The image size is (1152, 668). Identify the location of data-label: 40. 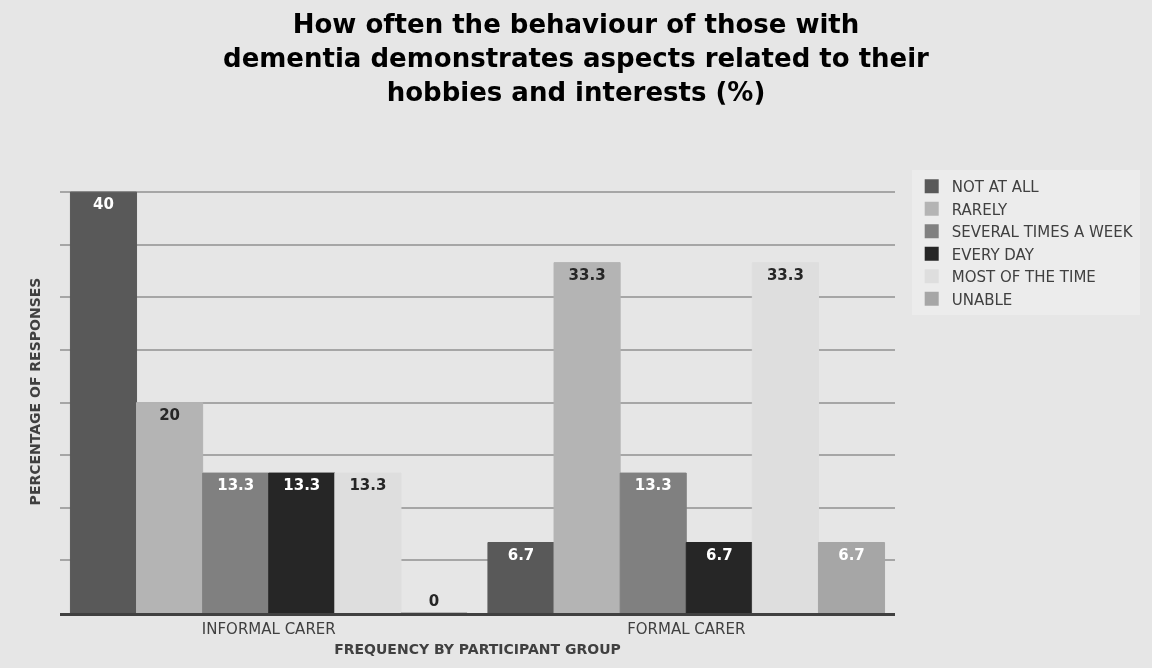
(103, 204).